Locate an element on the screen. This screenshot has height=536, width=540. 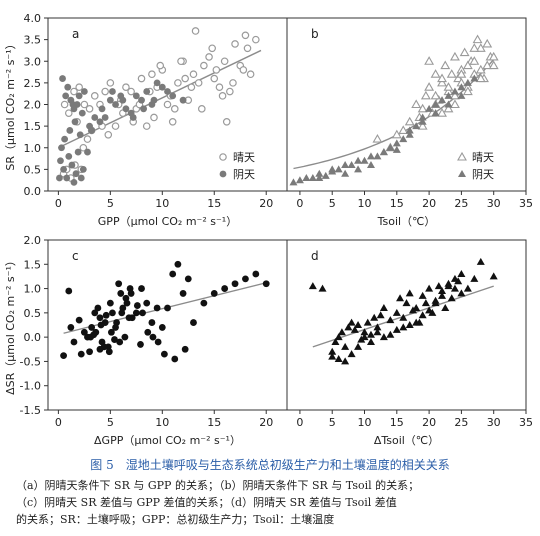
y-tick-label: 3.0 is located at coordinates (33, 61).